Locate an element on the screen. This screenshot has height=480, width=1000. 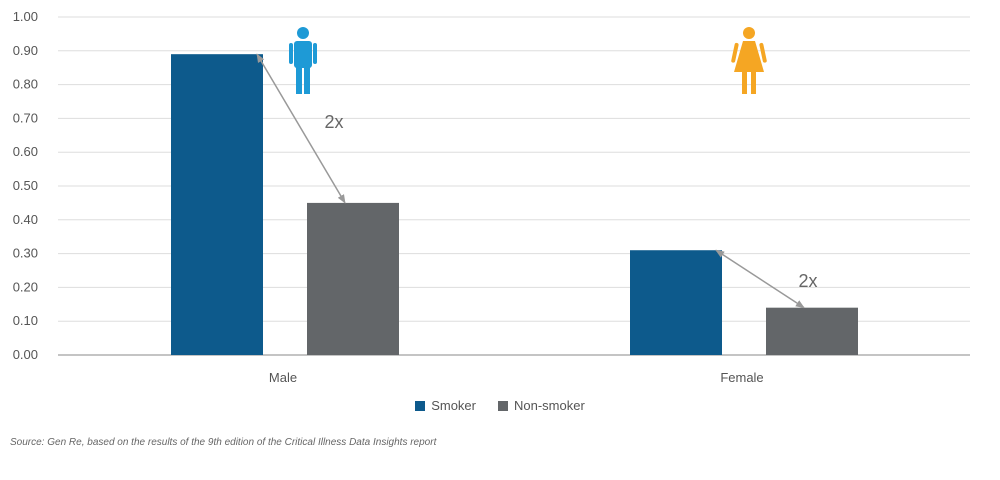
bar-smoker-female is located at coordinates (676, 302).